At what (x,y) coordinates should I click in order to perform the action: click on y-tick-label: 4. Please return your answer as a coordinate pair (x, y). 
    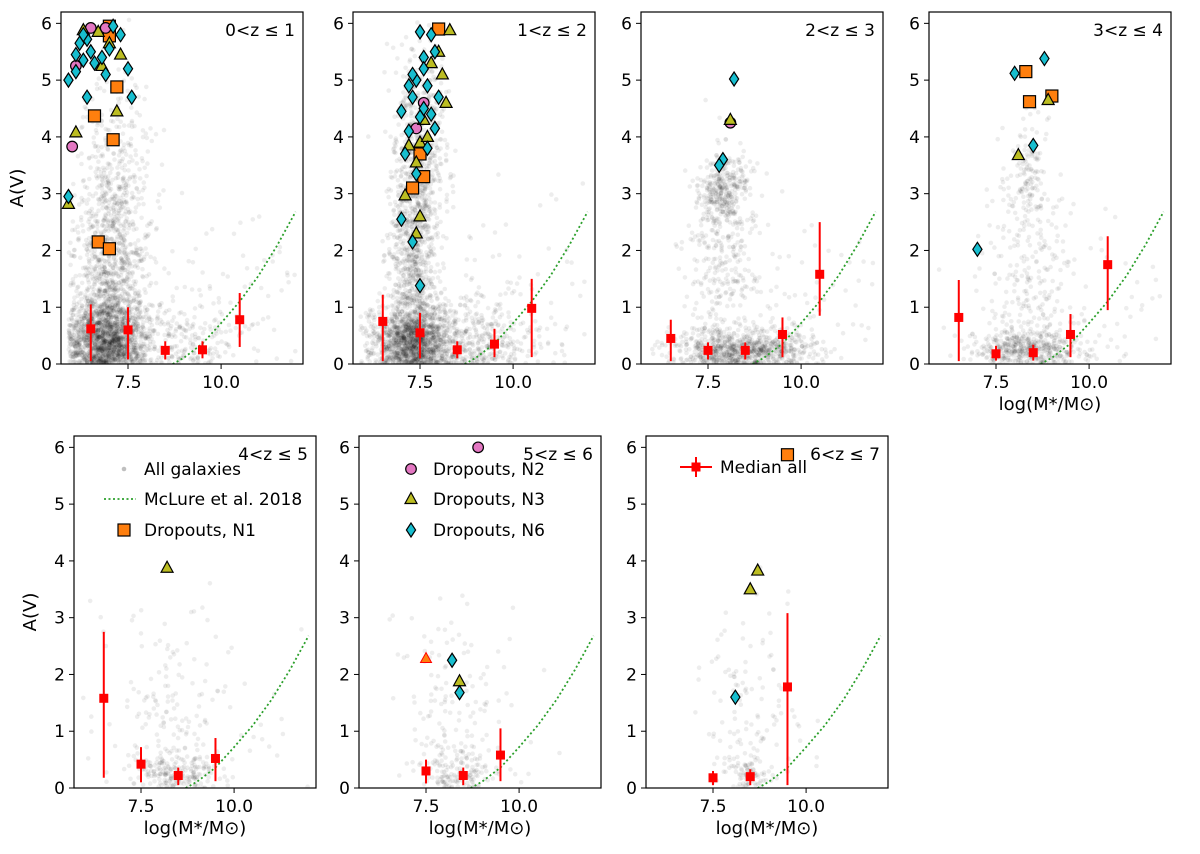
    Looking at the image, I should click on (46, 138).